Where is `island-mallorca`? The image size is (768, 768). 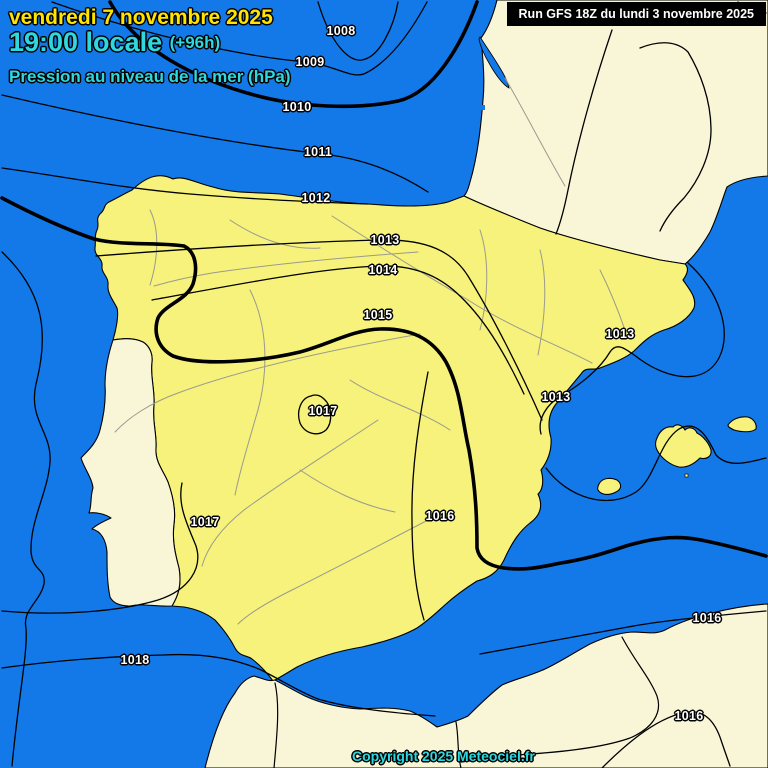 island-mallorca is located at coordinates (683, 446).